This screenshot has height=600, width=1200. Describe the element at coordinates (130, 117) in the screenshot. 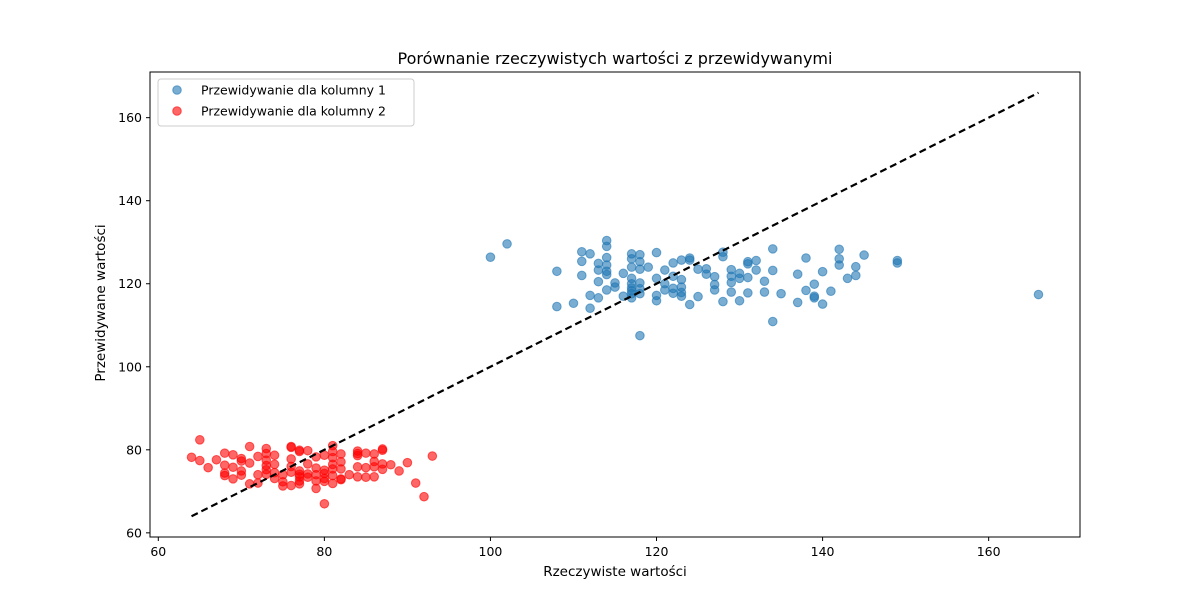

I see `y-tick-label: 160` at that location.